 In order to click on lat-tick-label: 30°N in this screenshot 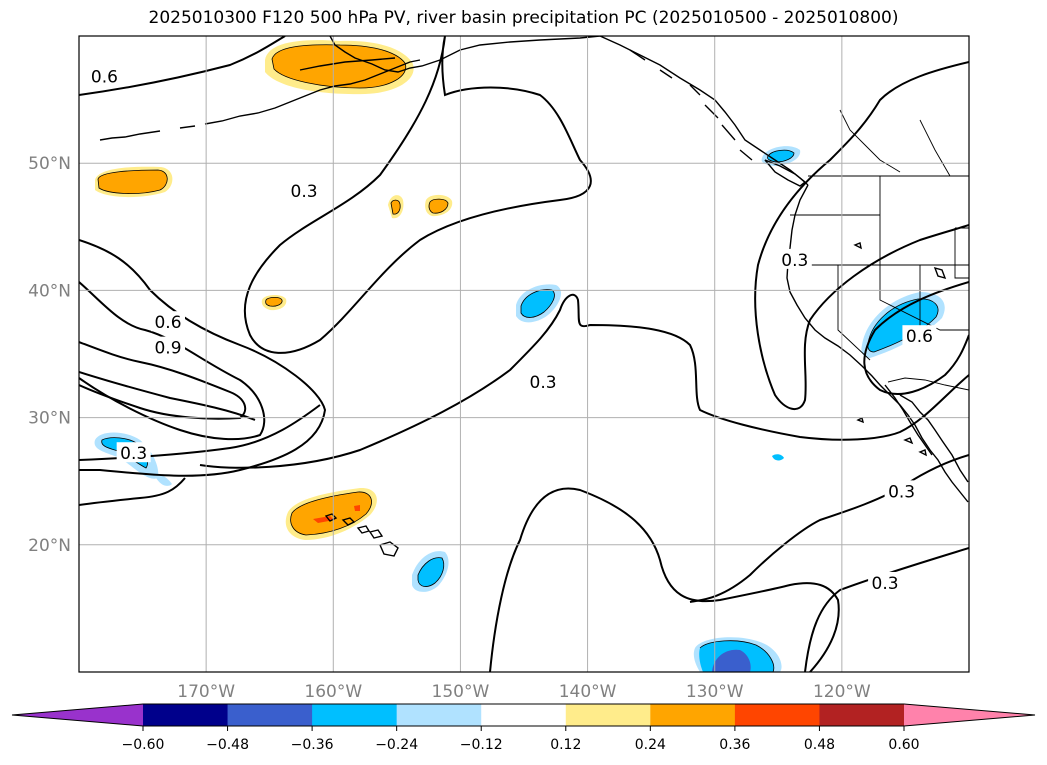, I will do `click(49, 419)`.